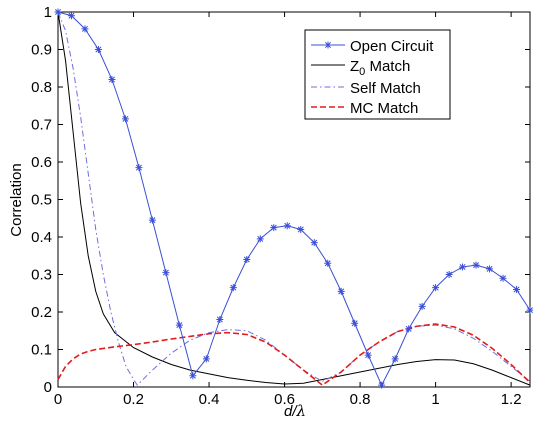  Describe the element at coordinates (41, 275) in the screenshot. I see `y-tick-label: 0.3` at that location.